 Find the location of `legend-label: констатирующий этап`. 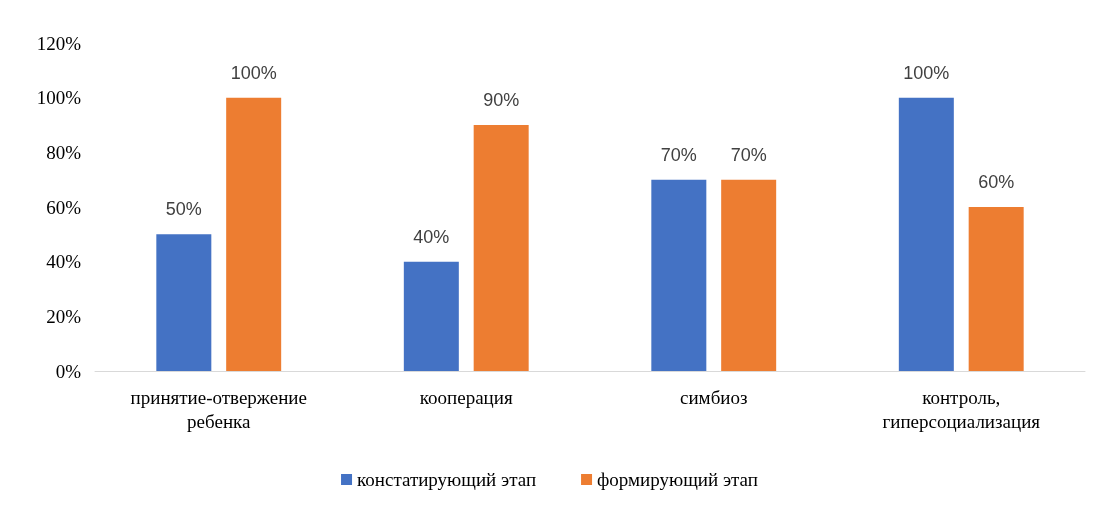

legend-label: констатирующий этап is located at coordinates (447, 479).